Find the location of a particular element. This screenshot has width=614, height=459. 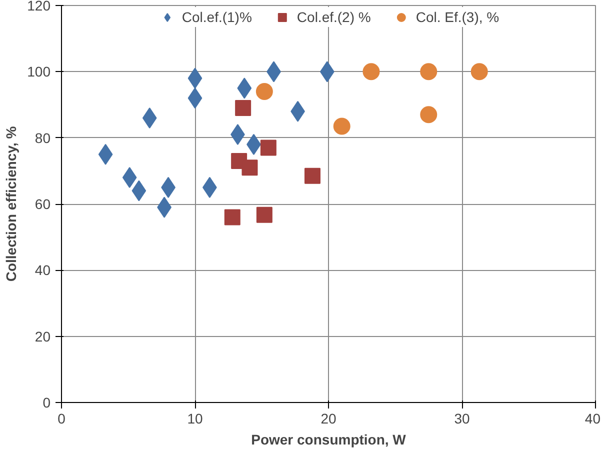

y-tick-label: 100 is located at coordinates (39, 72).